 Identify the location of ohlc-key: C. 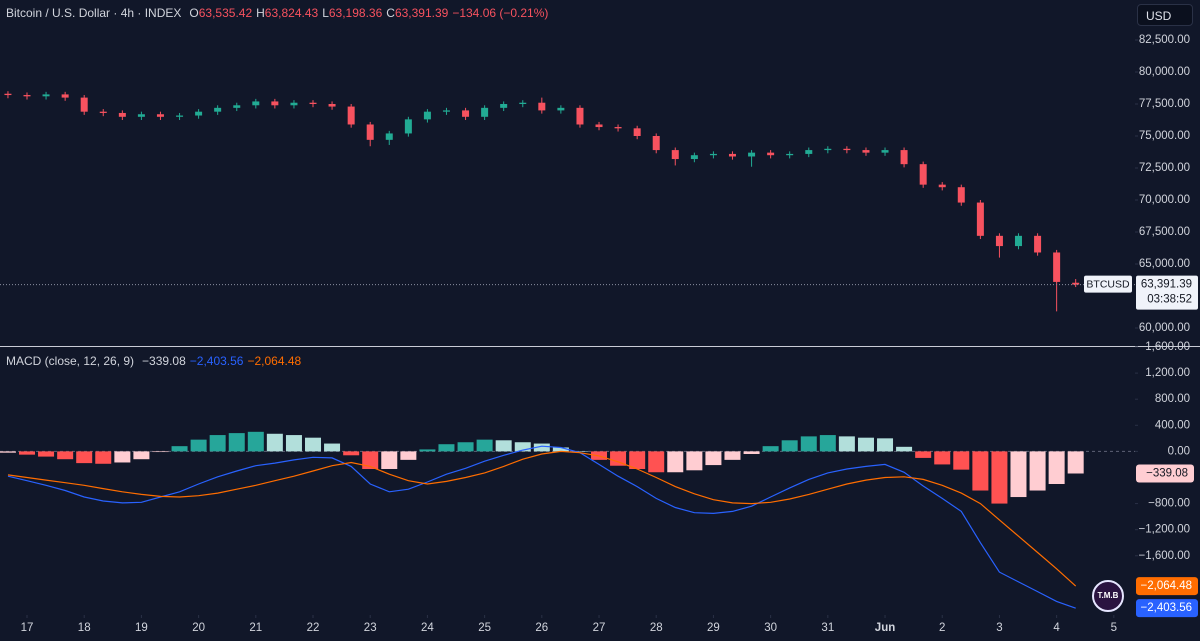
(390, 13).